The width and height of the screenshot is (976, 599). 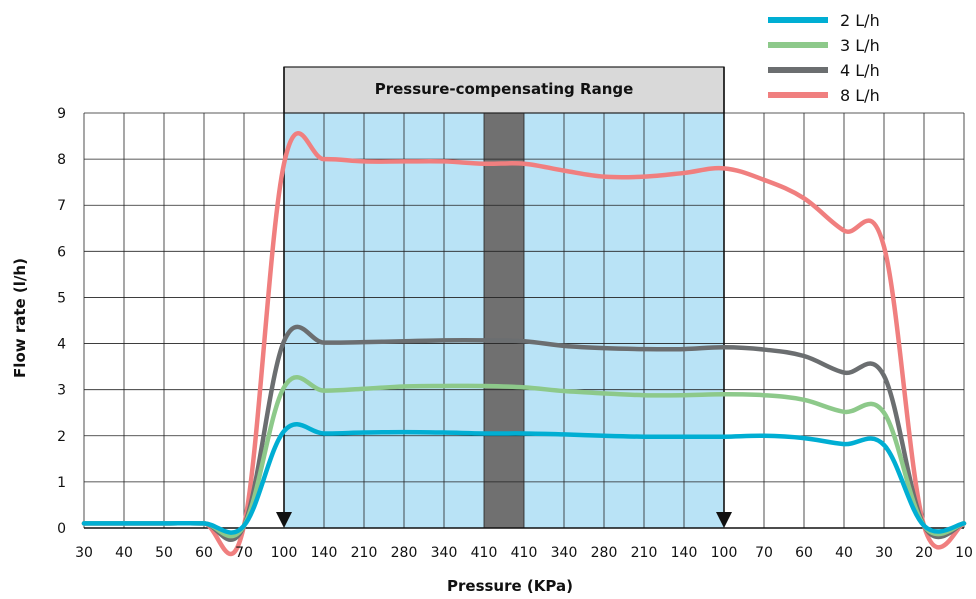 I want to click on legend-label: 4 L/h, so click(x=860, y=70).